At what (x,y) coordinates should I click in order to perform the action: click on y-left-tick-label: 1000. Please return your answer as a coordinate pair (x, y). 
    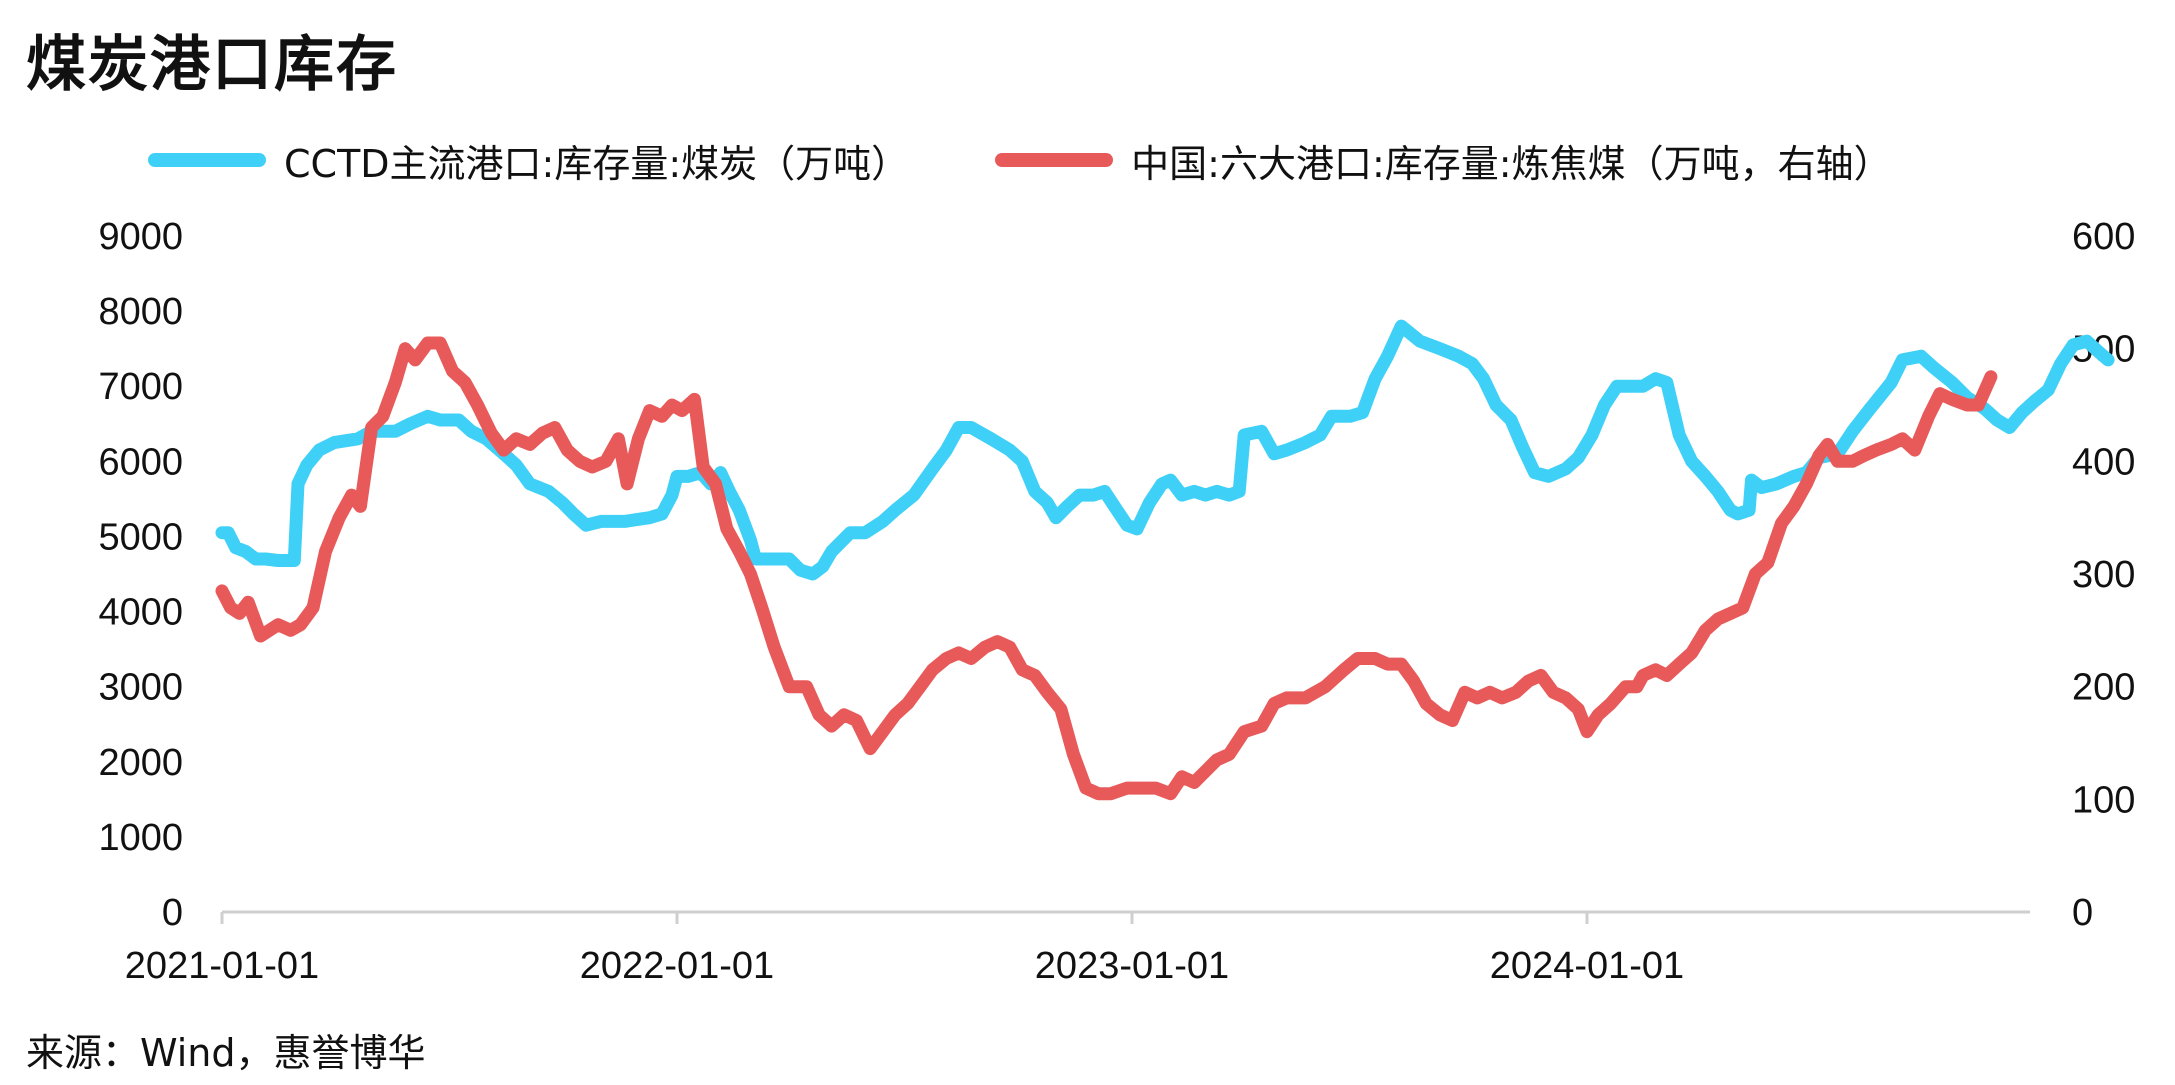
    Looking at the image, I should click on (140, 838).